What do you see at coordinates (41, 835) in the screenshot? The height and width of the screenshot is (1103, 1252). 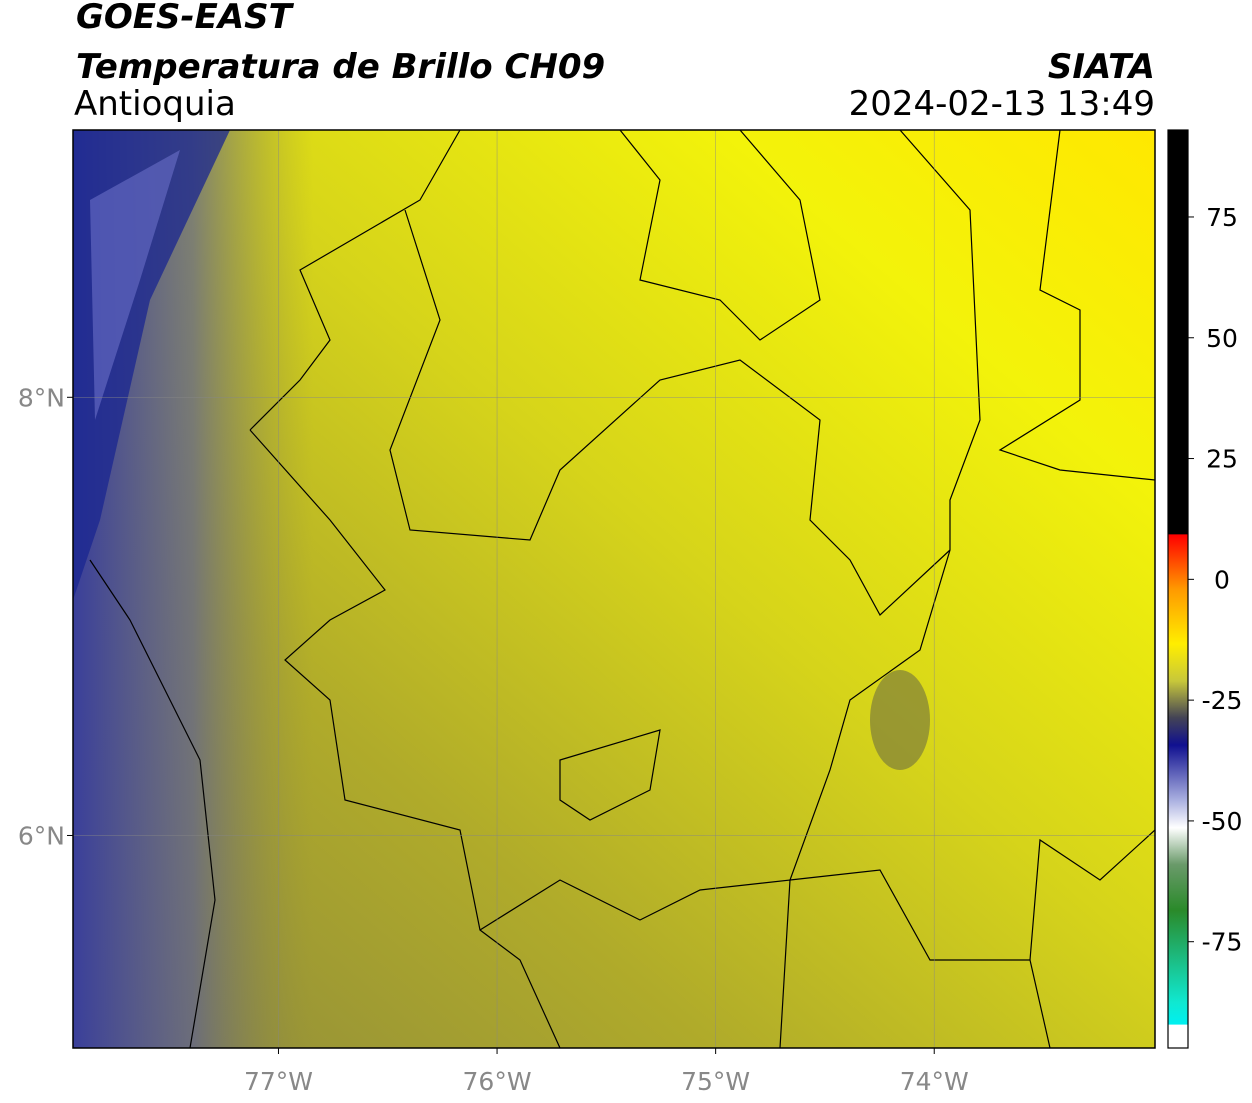 I see `y-tick-label: 6°N` at bounding box center [41, 835].